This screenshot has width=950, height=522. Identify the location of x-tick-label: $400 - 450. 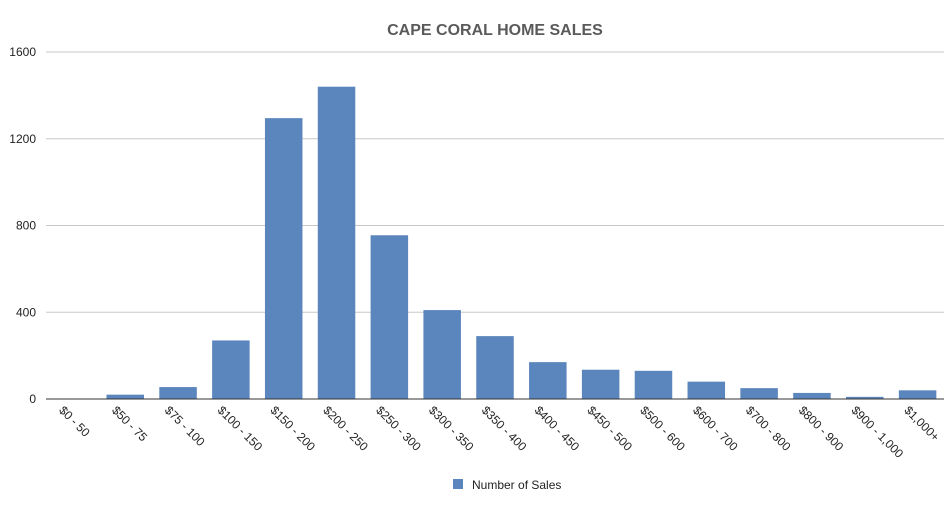
(557, 428).